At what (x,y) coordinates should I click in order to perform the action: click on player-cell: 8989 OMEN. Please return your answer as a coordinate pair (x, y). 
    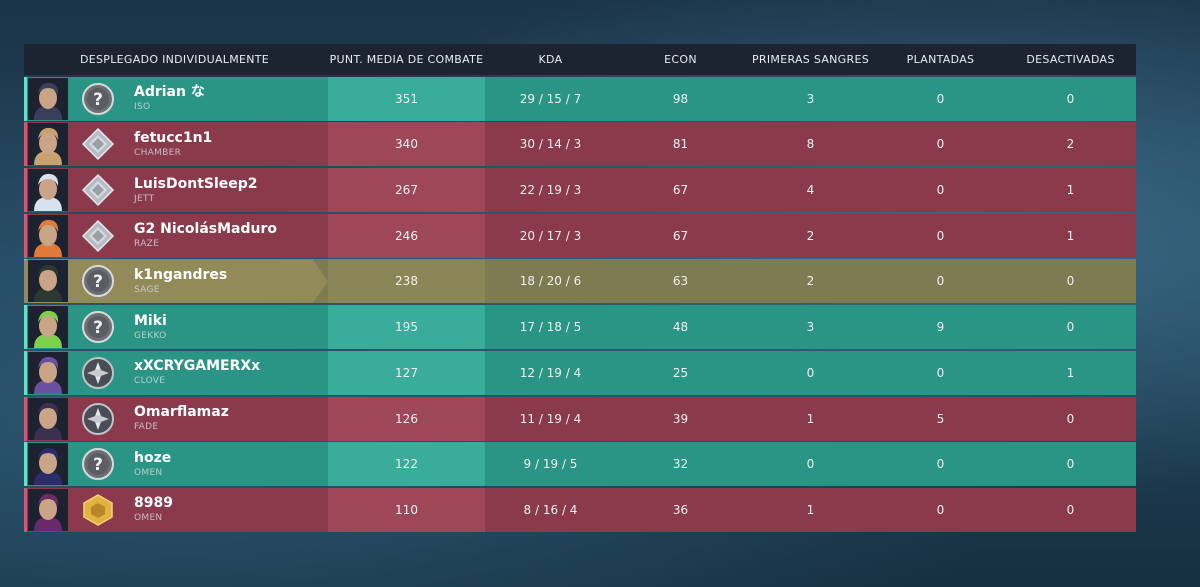
    Looking at the image, I should click on (176, 510).